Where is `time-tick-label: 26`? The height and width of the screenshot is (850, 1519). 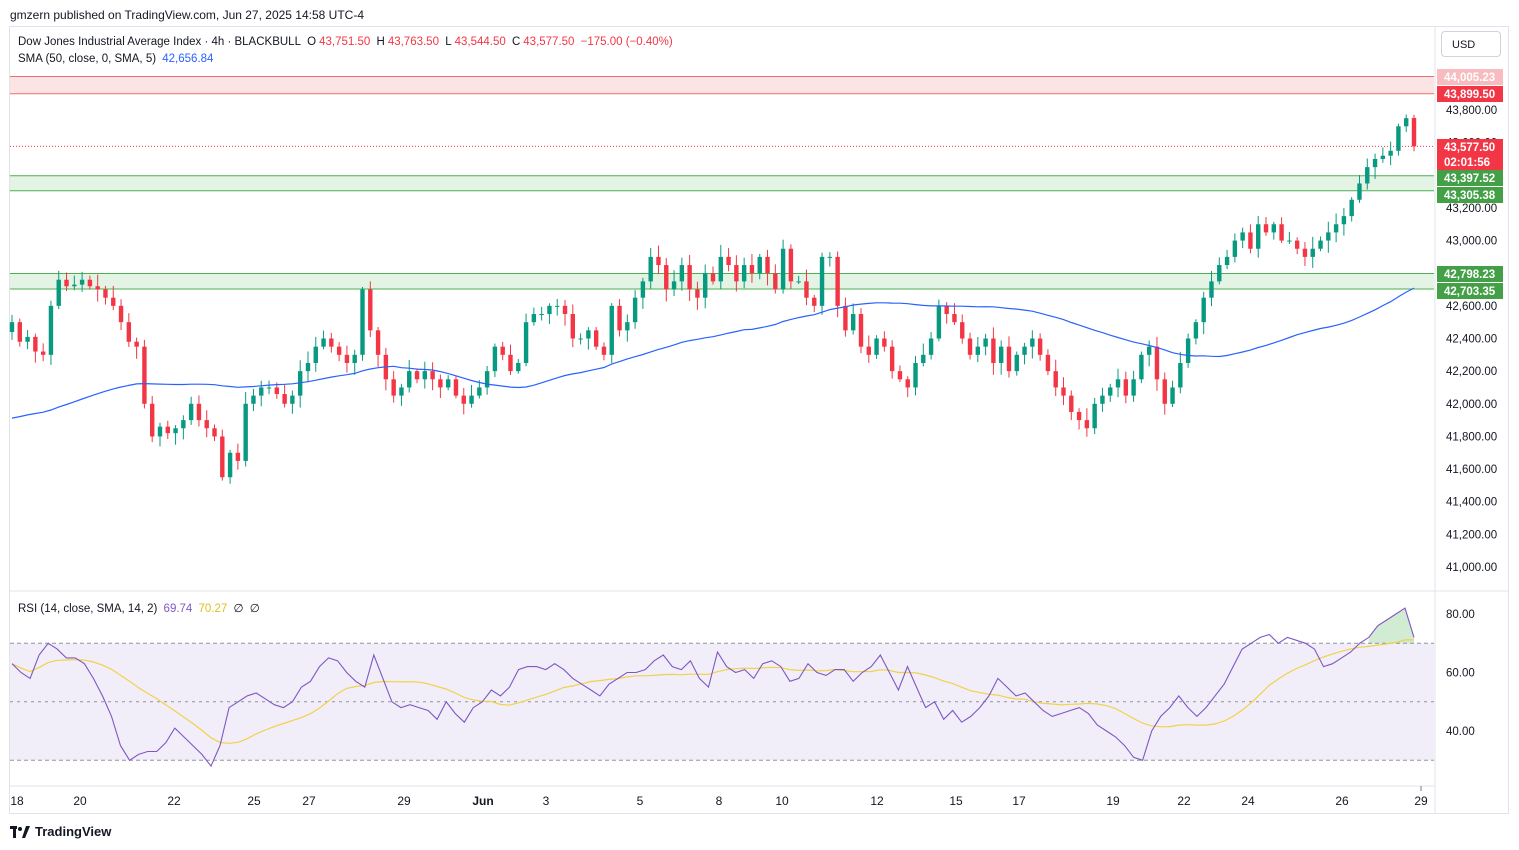
time-tick-label: 26 is located at coordinates (1342, 801).